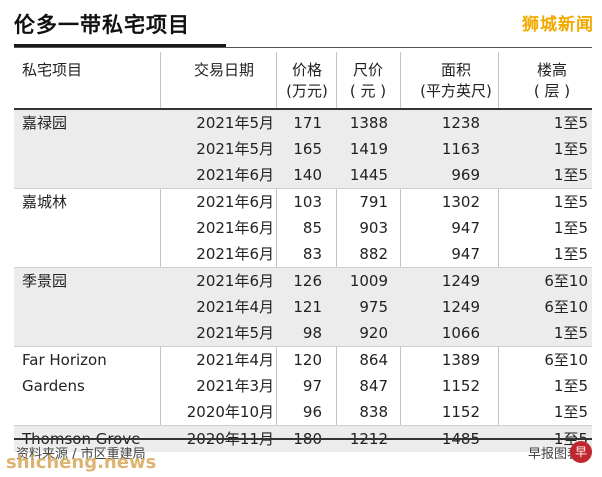 This screenshot has width=602, height=477. What do you see at coordinates (235, 386) in the screenshot?
I see `trade-date: 2021年3月` at bounding box center [235, 386].